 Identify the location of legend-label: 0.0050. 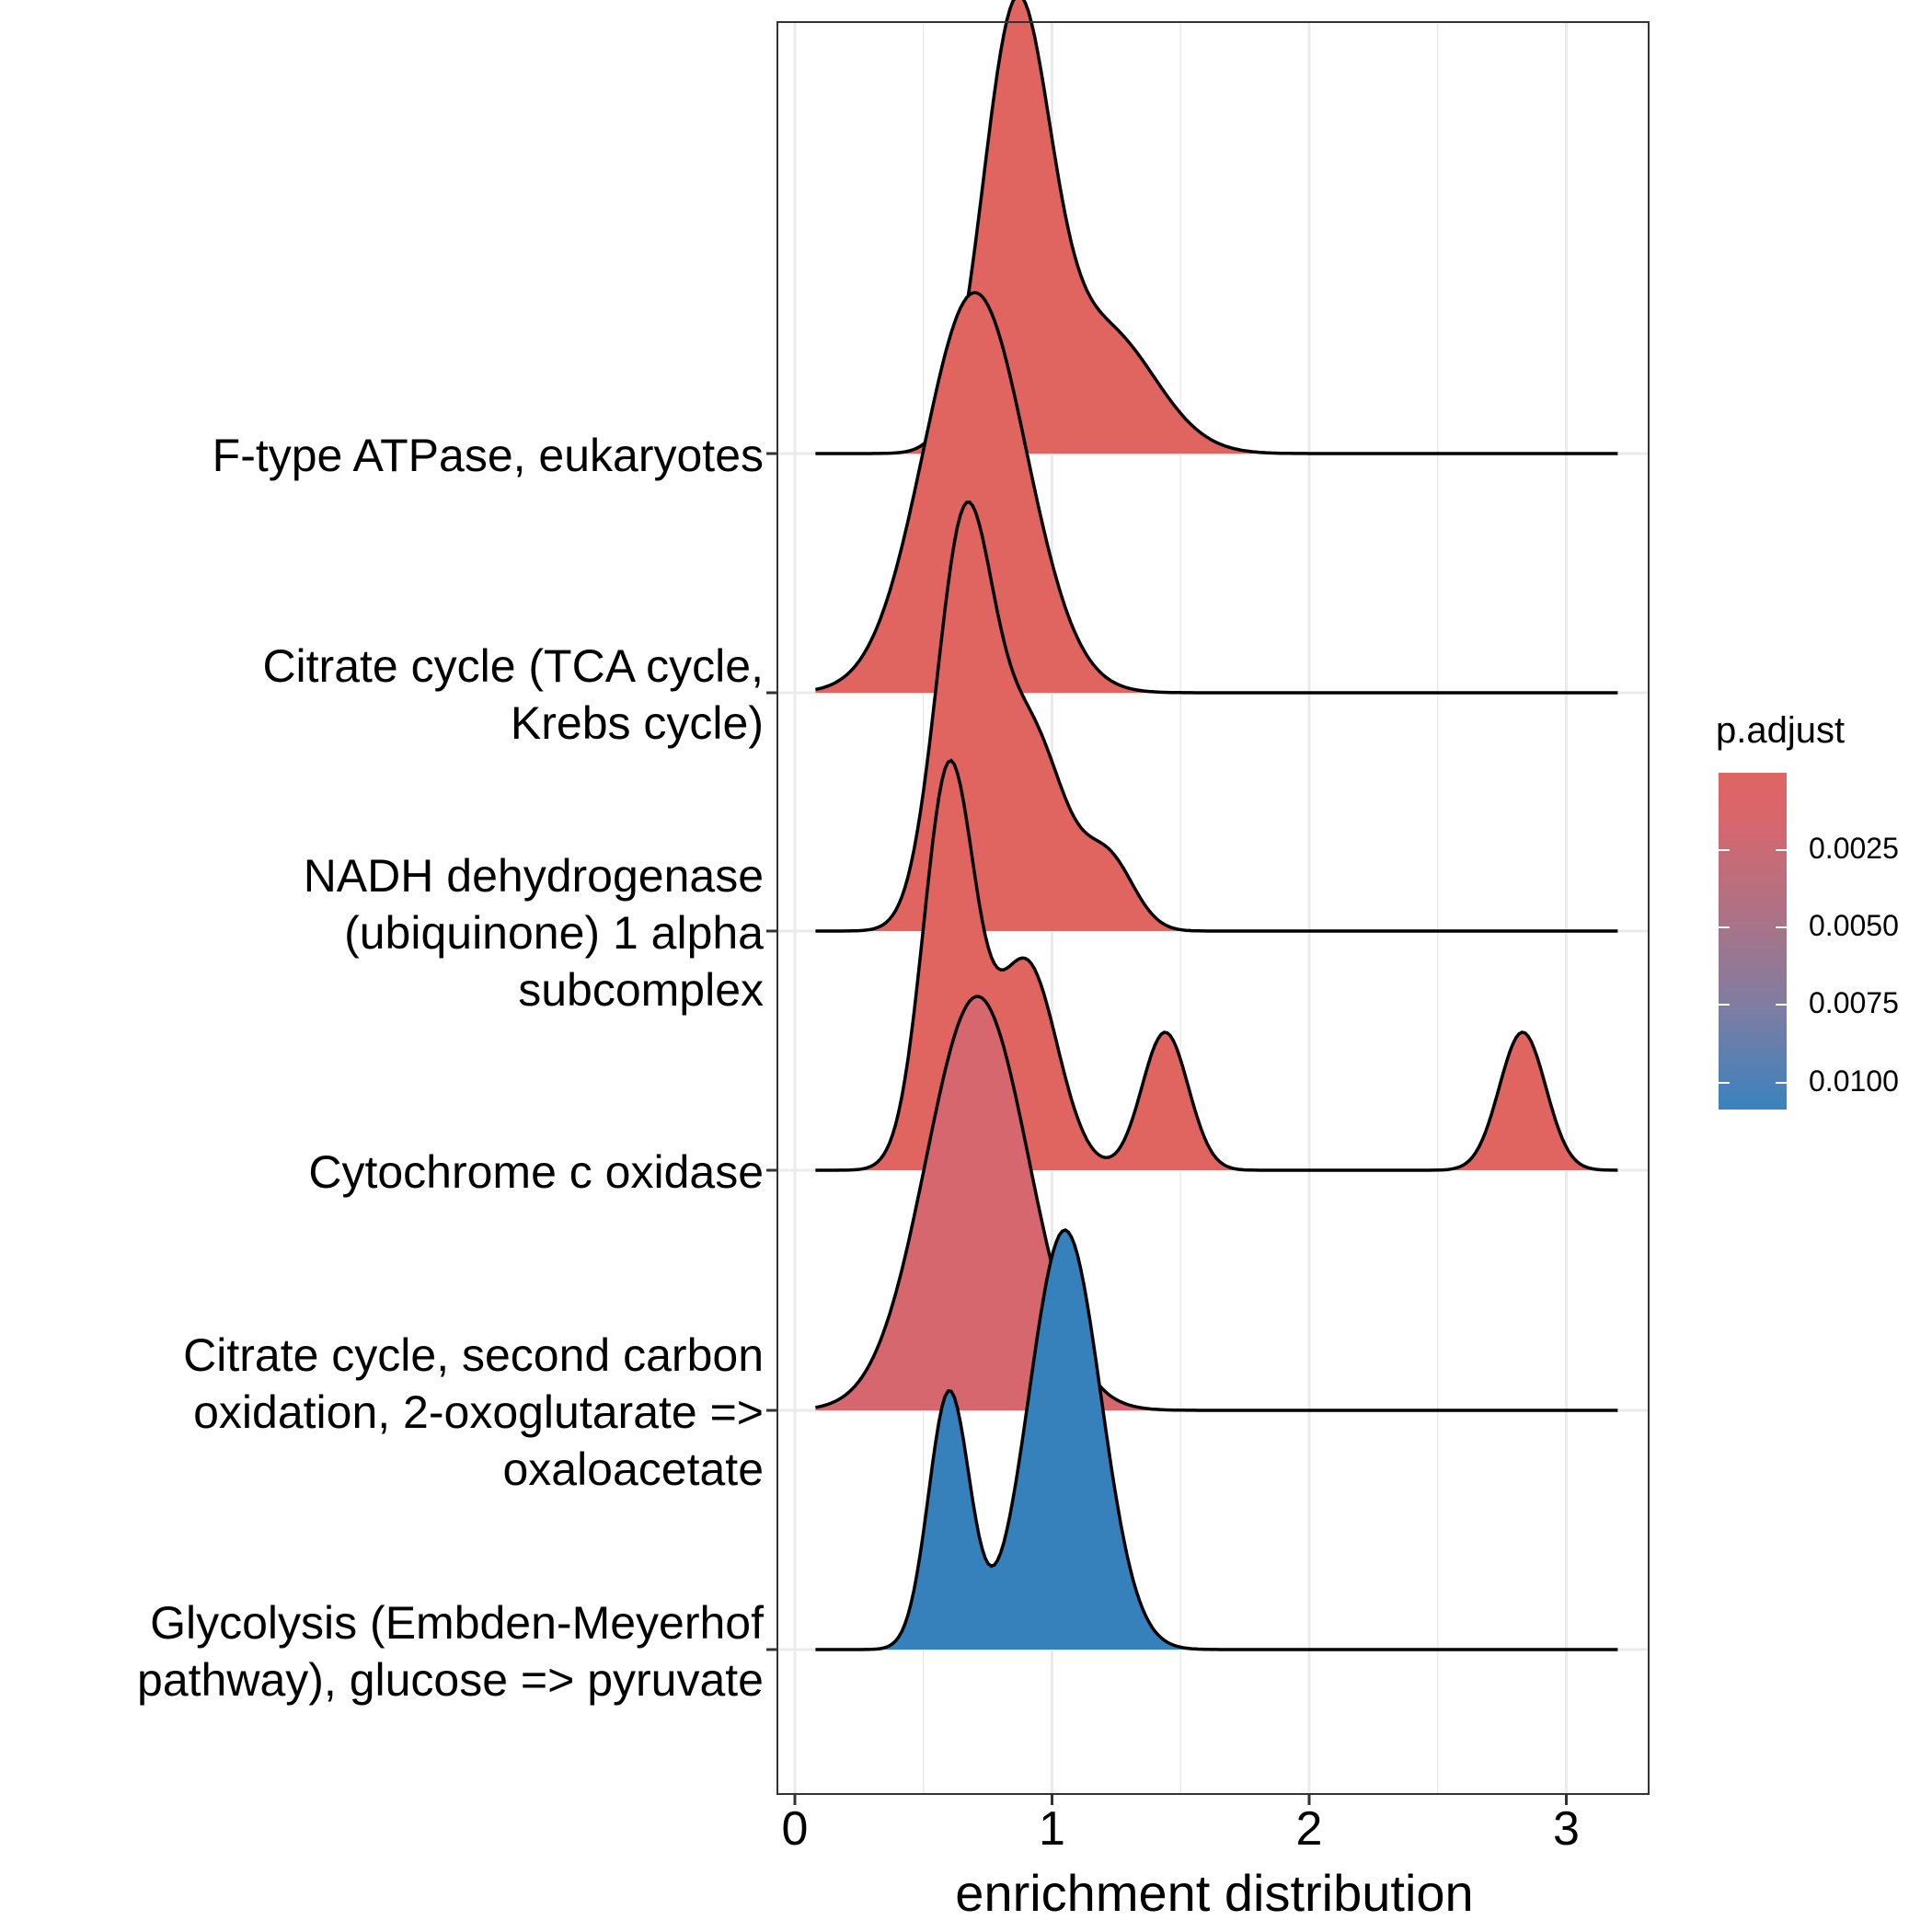
(1854, 925).